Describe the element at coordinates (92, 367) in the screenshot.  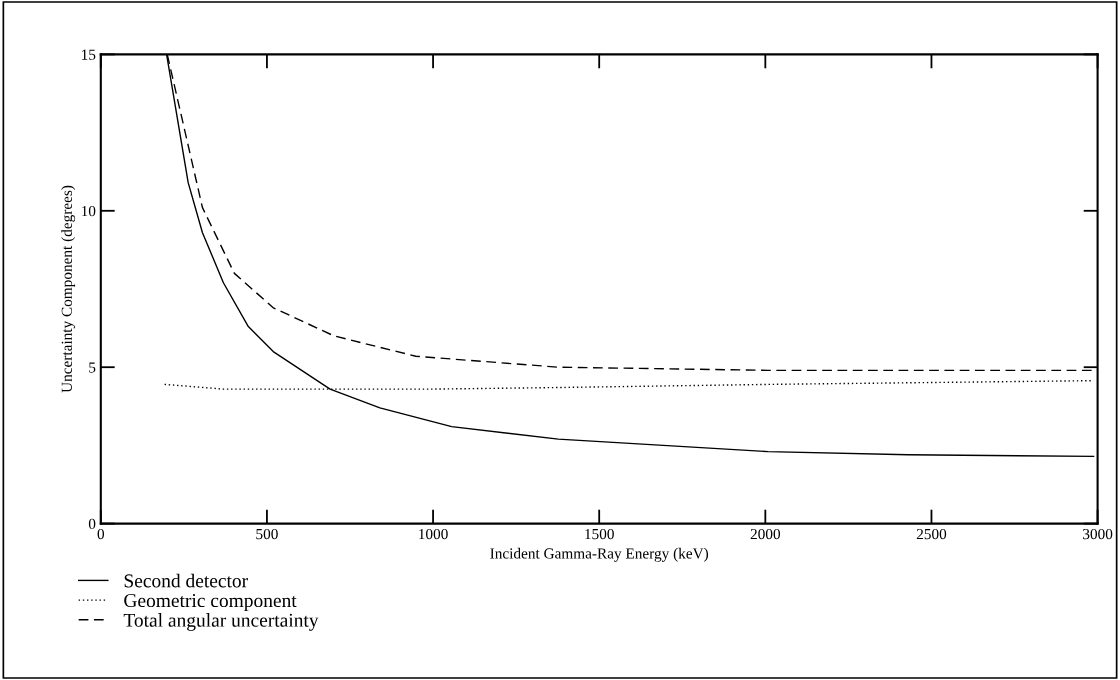
I see `y-tick-label: 5` at that location.